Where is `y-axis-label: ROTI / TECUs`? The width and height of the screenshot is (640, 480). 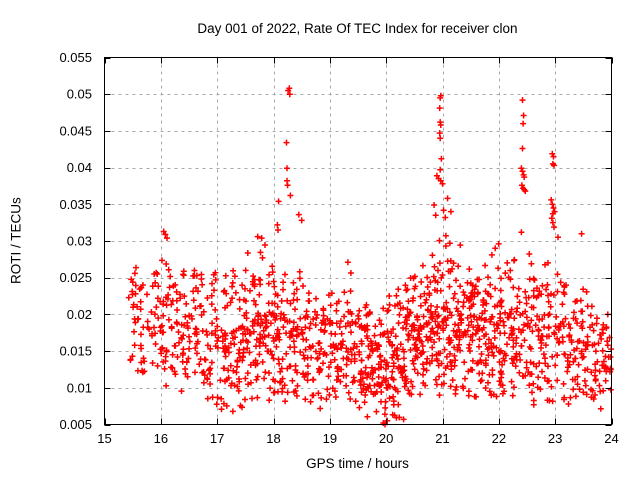
y-axis-label: ROTI / TECUs is located at coordinates (16, 240).